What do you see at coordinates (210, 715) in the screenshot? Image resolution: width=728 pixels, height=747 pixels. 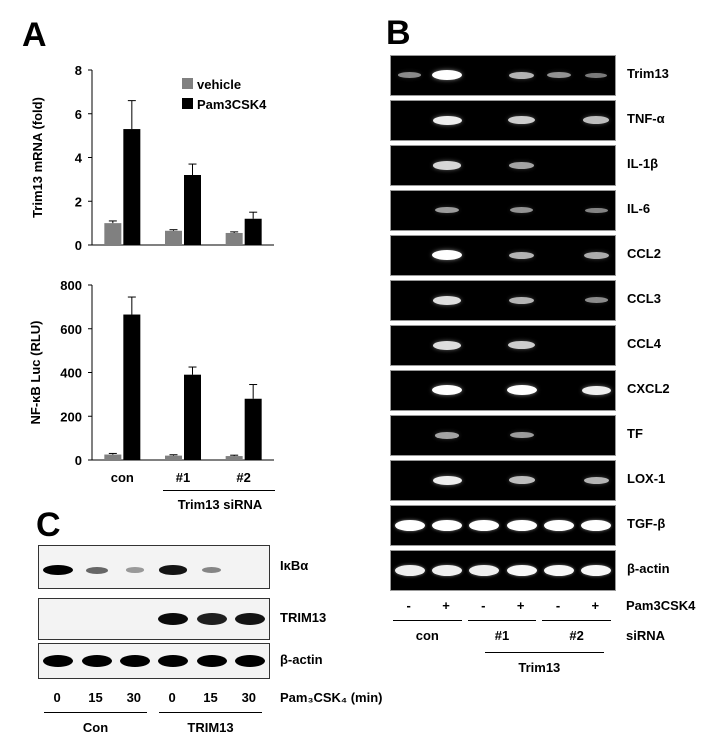 I see `panel-c-labels: 0 15 30 0 15 30 Pam₃CSK₄ (min) Con TRIM13` at bounding box center [210, 715].